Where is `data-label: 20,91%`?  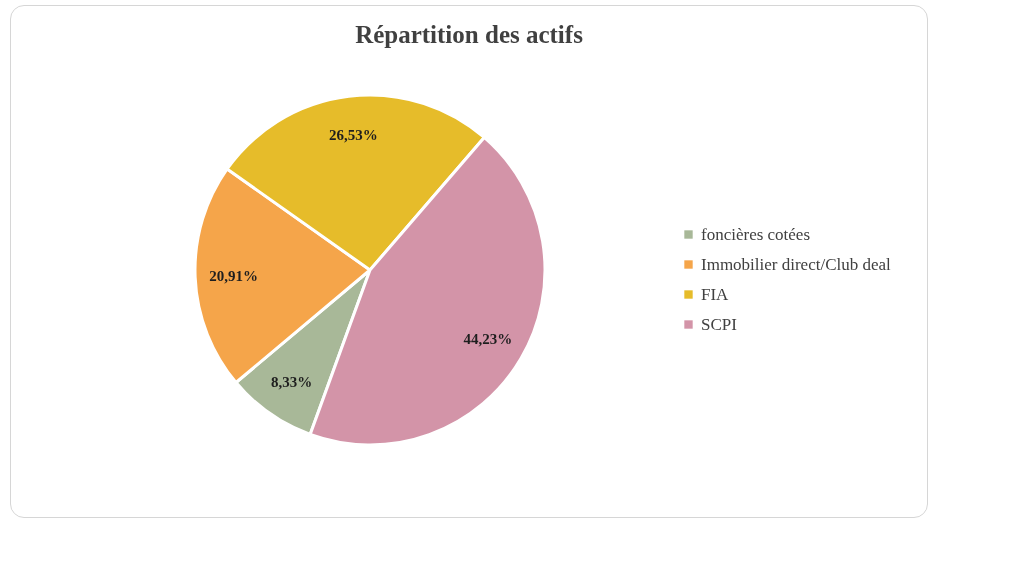 data-label: 20,91% is located at coordinates (233, 275).